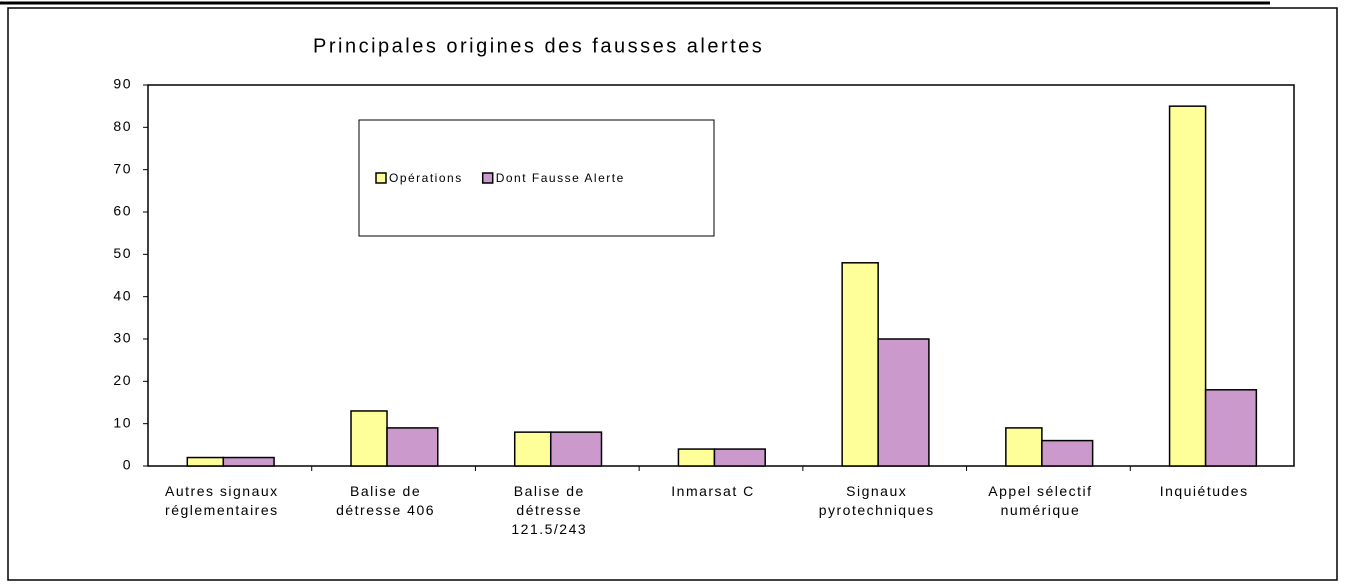  I want to click on legend-label: Opérations, so click(426, 178).